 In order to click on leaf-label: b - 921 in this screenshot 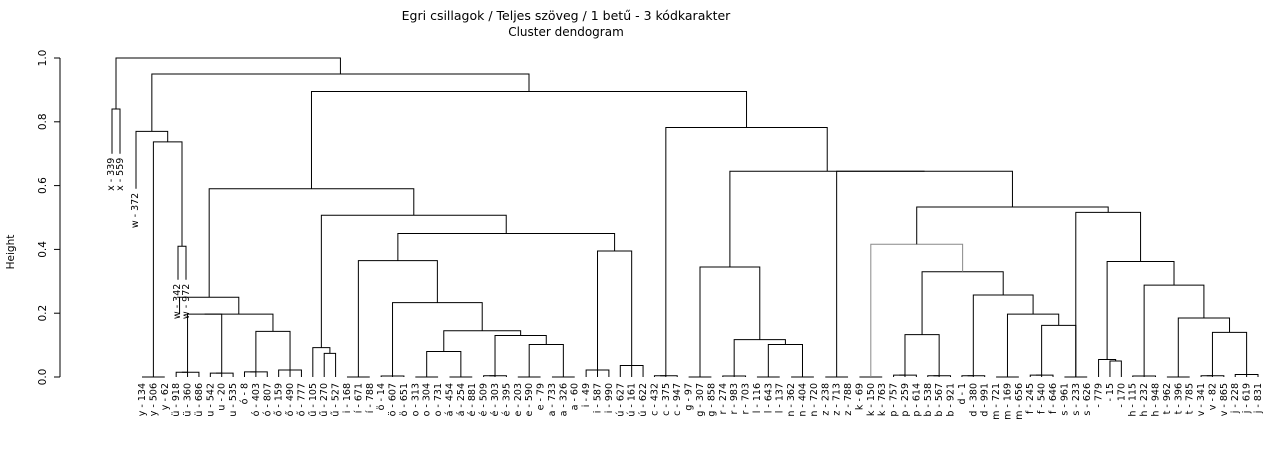, I will do `click(951, 400)`.